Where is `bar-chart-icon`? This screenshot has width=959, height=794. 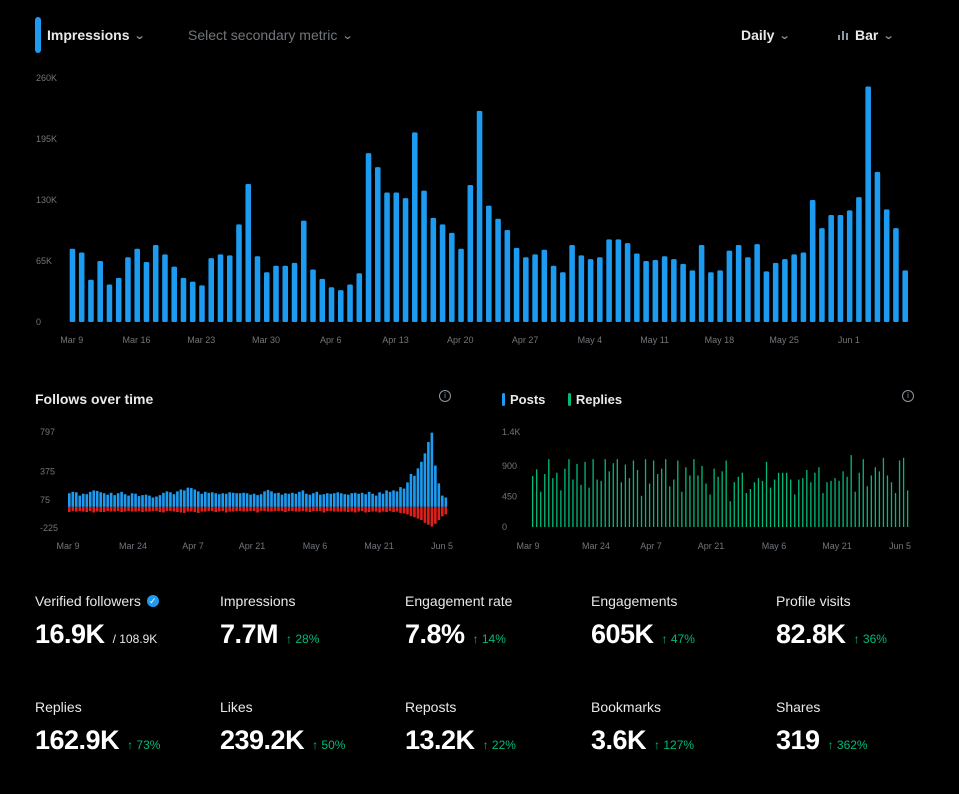
bar-chart-icon is located at coordinates (843, 35).